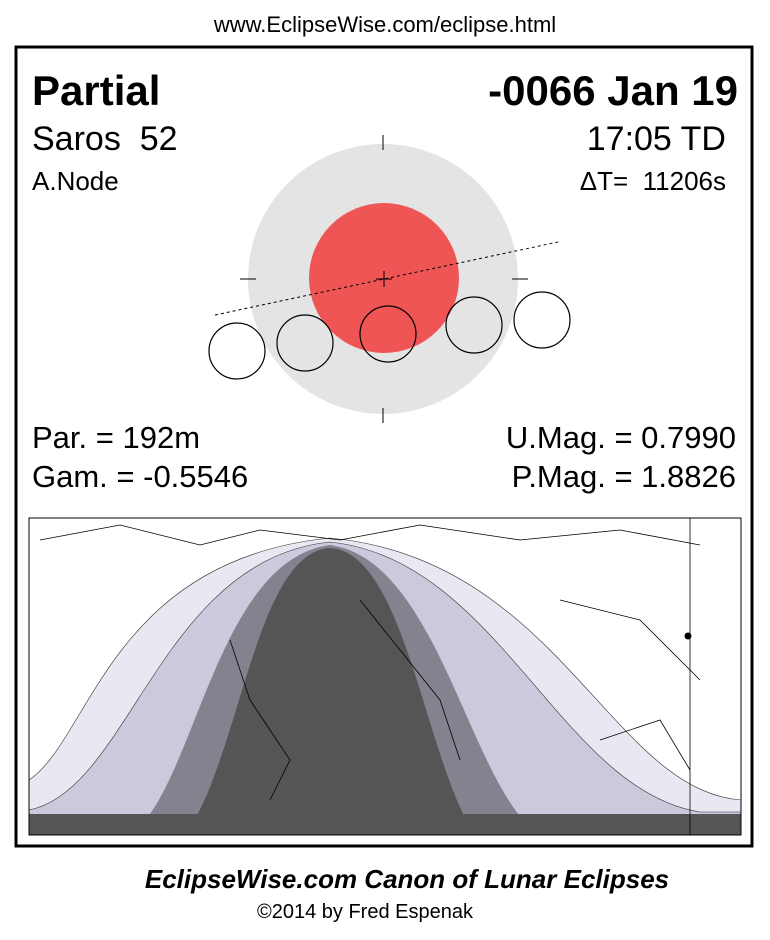 Image resolution: width=770 pixels, height=940 pixels. What do you see at coordinates (116, 437) in the screenshot?
I see `par: Par. = 192m` at bounding box center [116, 437].